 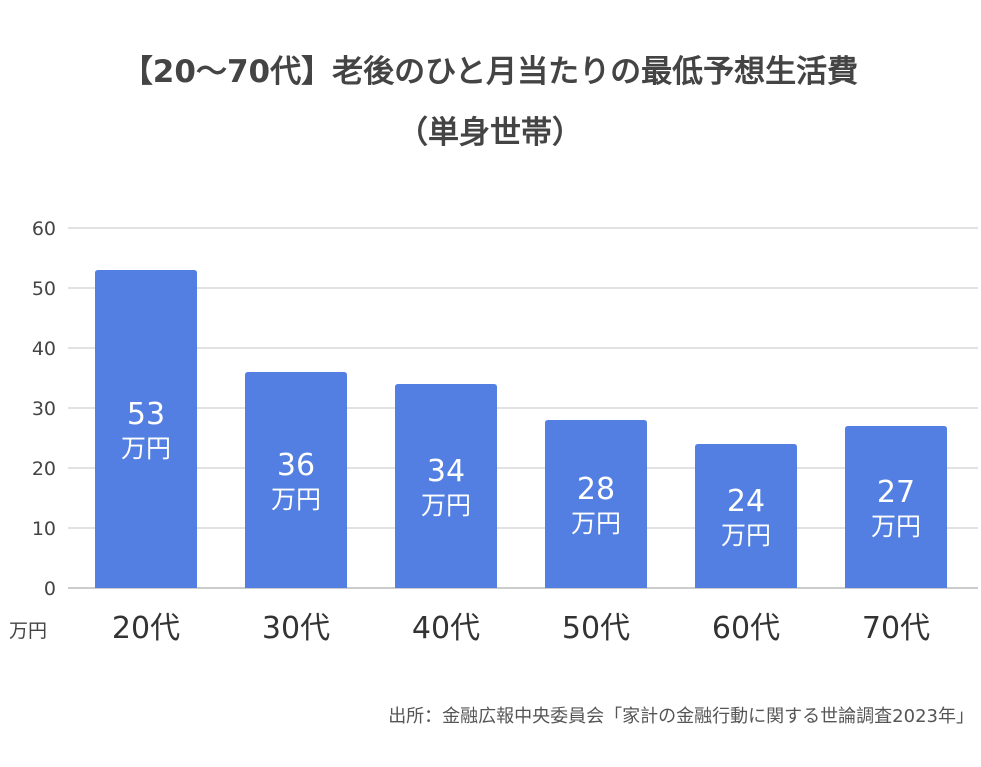 What do you see at coordinates (446, 471) in the screenshot?
I see `bar-value-label: 34` at bounding box center [446, 471].